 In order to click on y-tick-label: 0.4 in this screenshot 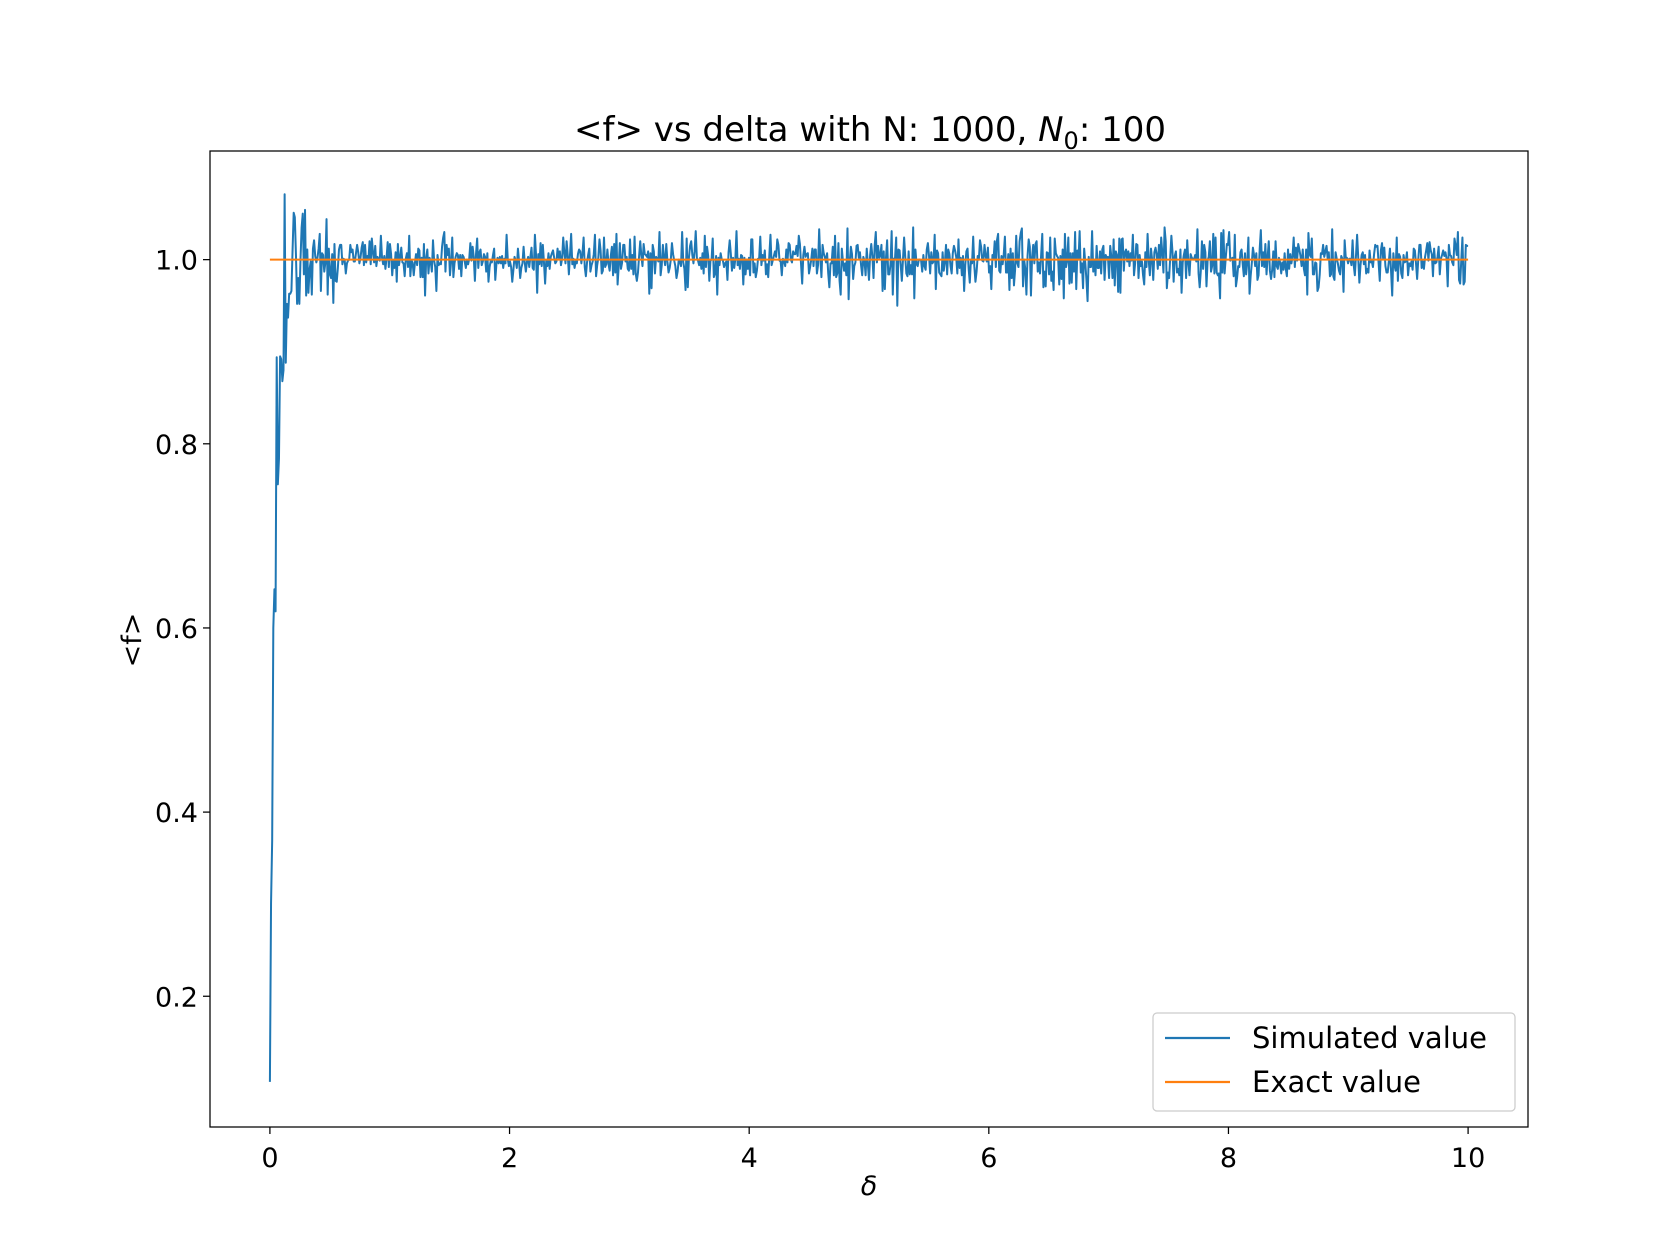, I will do `click(176, 813)`.